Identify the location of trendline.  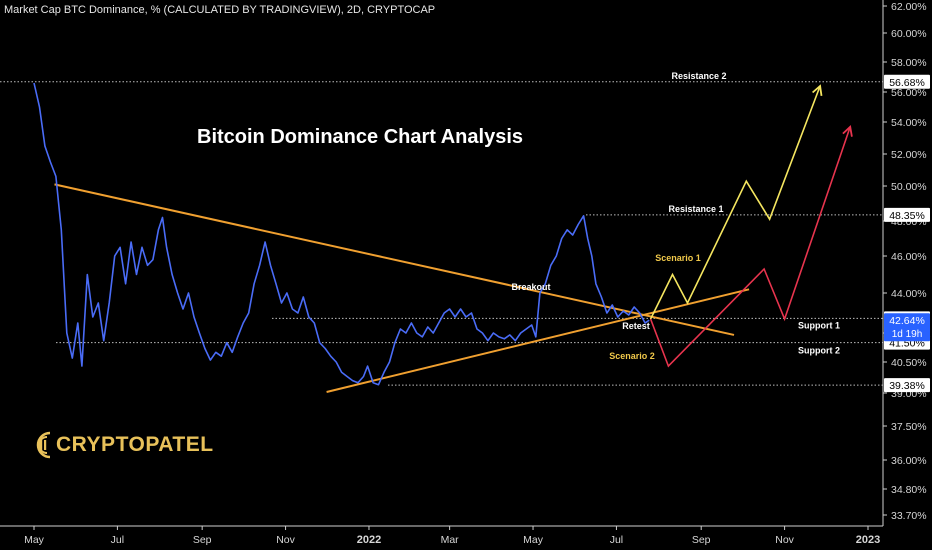
(538, 340).